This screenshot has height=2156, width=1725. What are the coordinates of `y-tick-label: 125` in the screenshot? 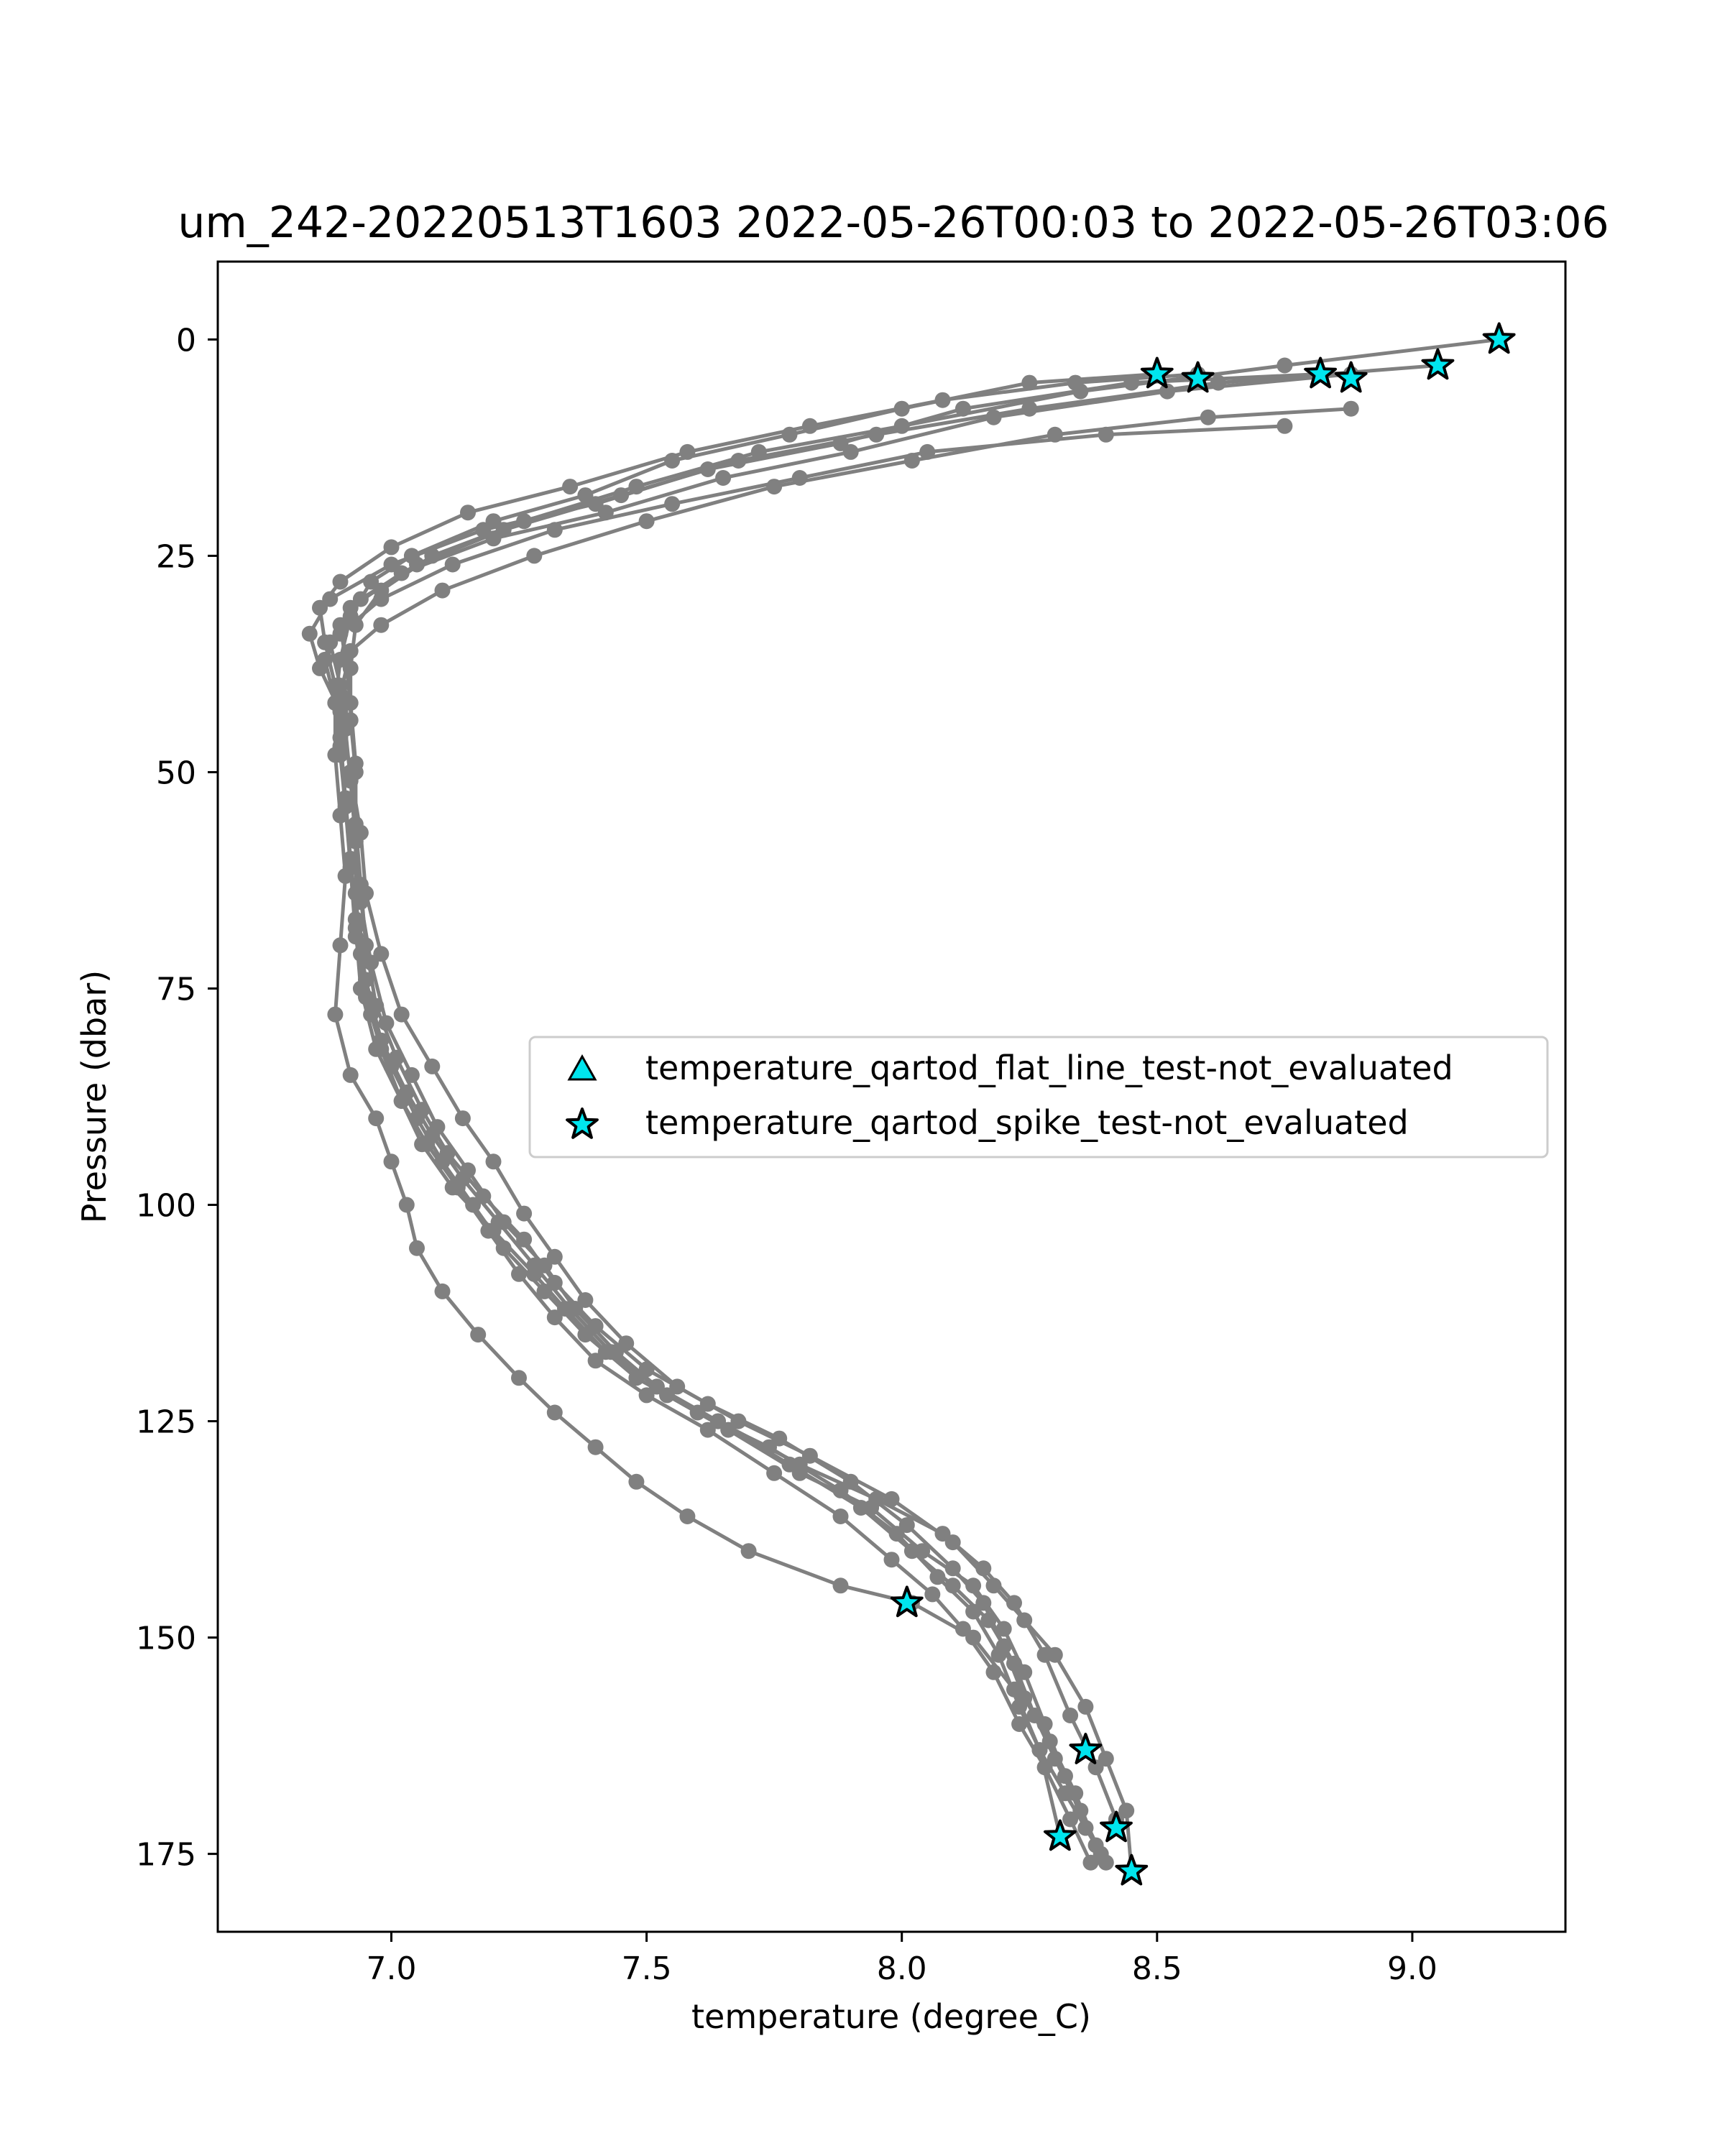 It's located at (166, 1422).